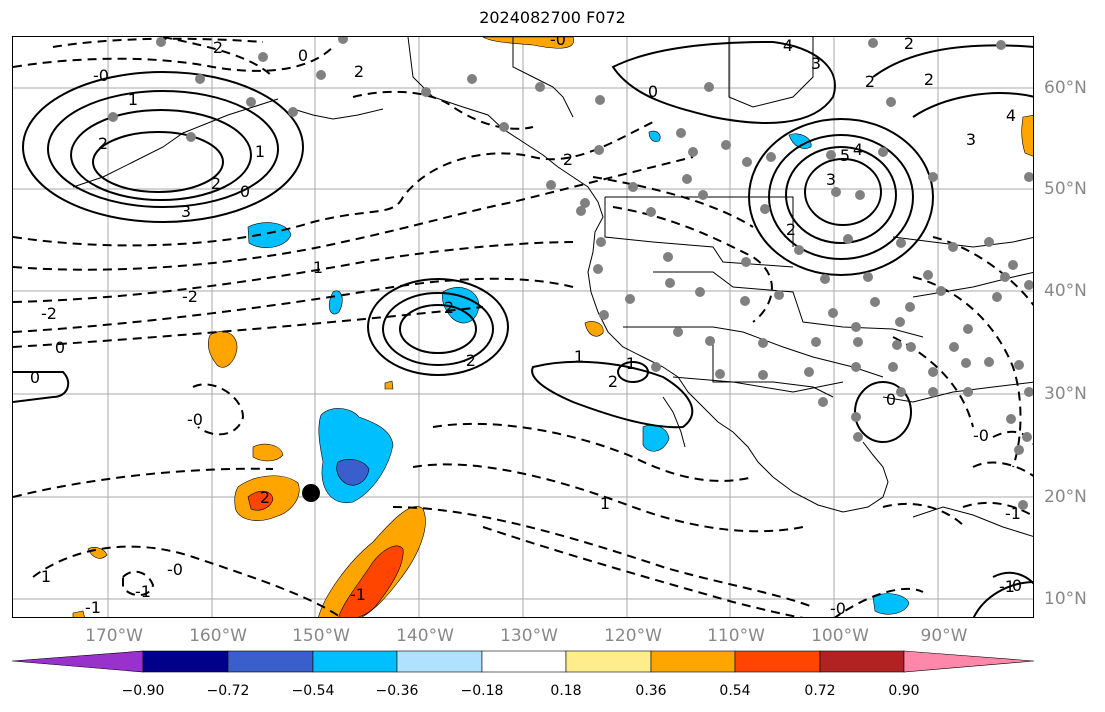 This screenshot has height=712, width=1105. I want to click on colorbar-tick: 0.18, so click(566, 691).